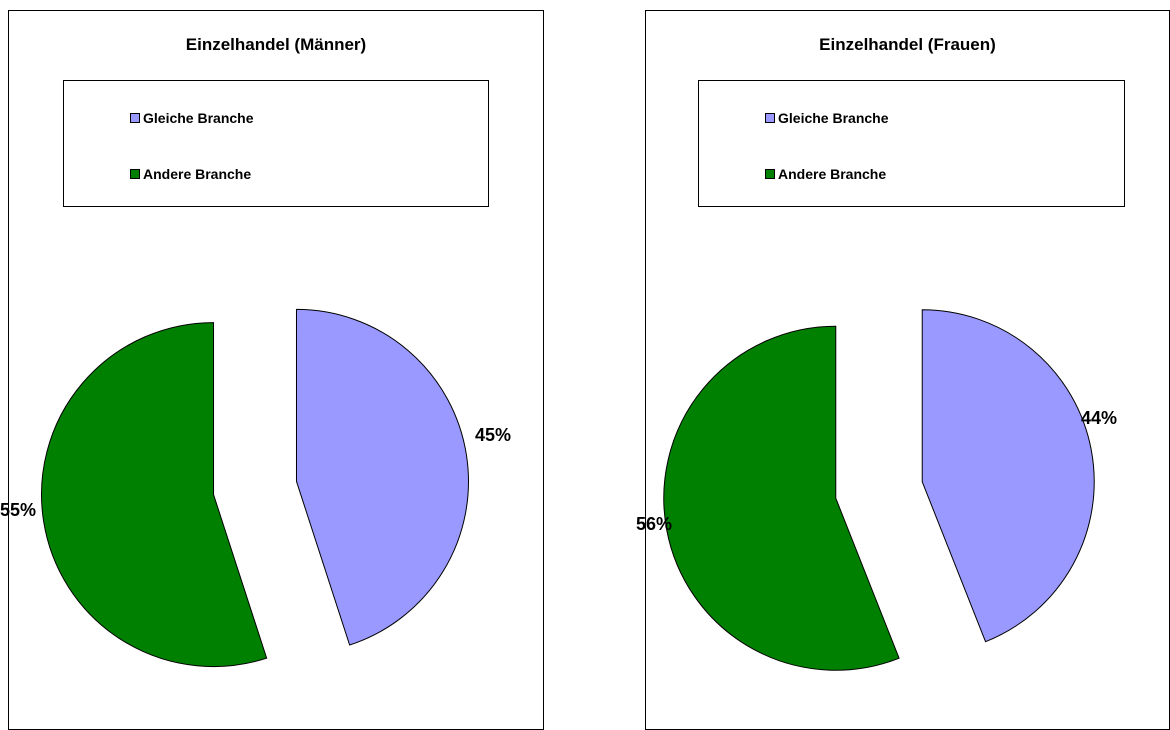  What do you see at coordinates (654, 524) in the screenshot?
I see `pie-slice-label: 56%` at bounding box center [654, 524].